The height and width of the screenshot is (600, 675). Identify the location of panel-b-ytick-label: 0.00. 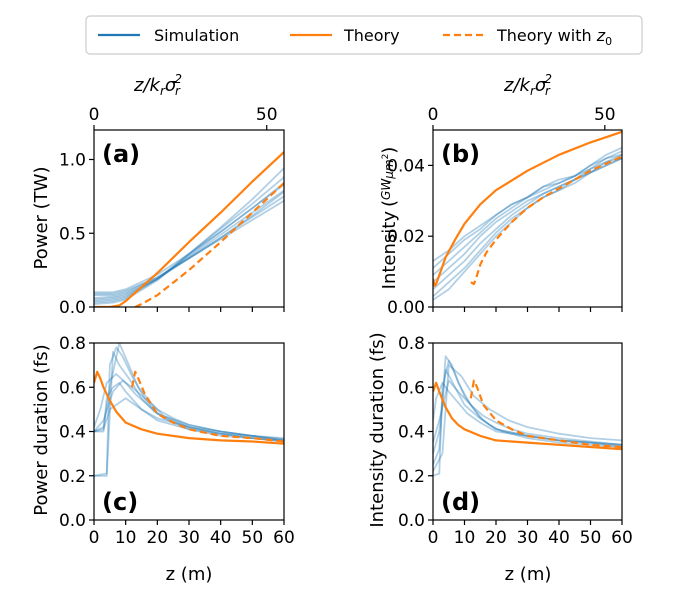
(406, 308).